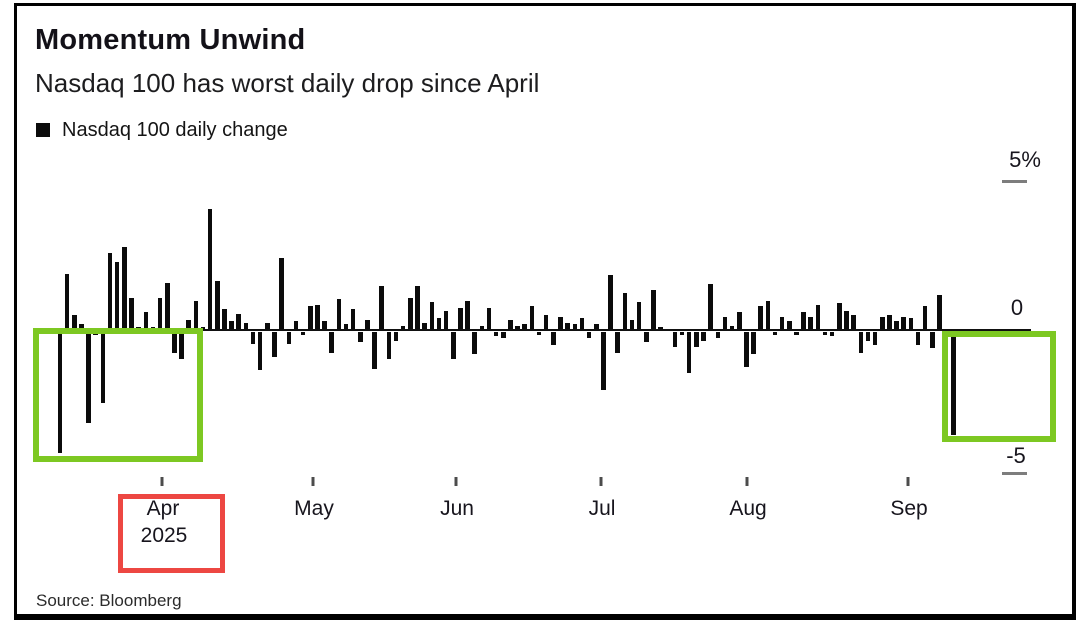  What do you see at coordinates (1014, 473) in the screenshot?
I see `y-tick-mark-bottom` at bounding box center [1014, 473].